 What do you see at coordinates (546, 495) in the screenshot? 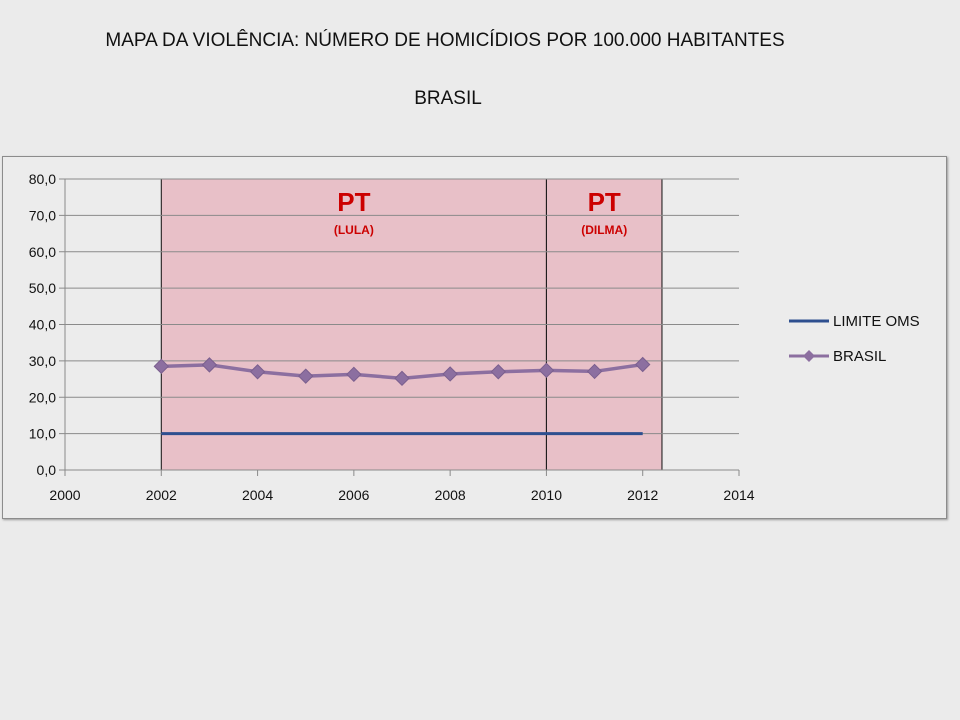
I see `x-tick-label: 2010` at bounding box center [546, 495].